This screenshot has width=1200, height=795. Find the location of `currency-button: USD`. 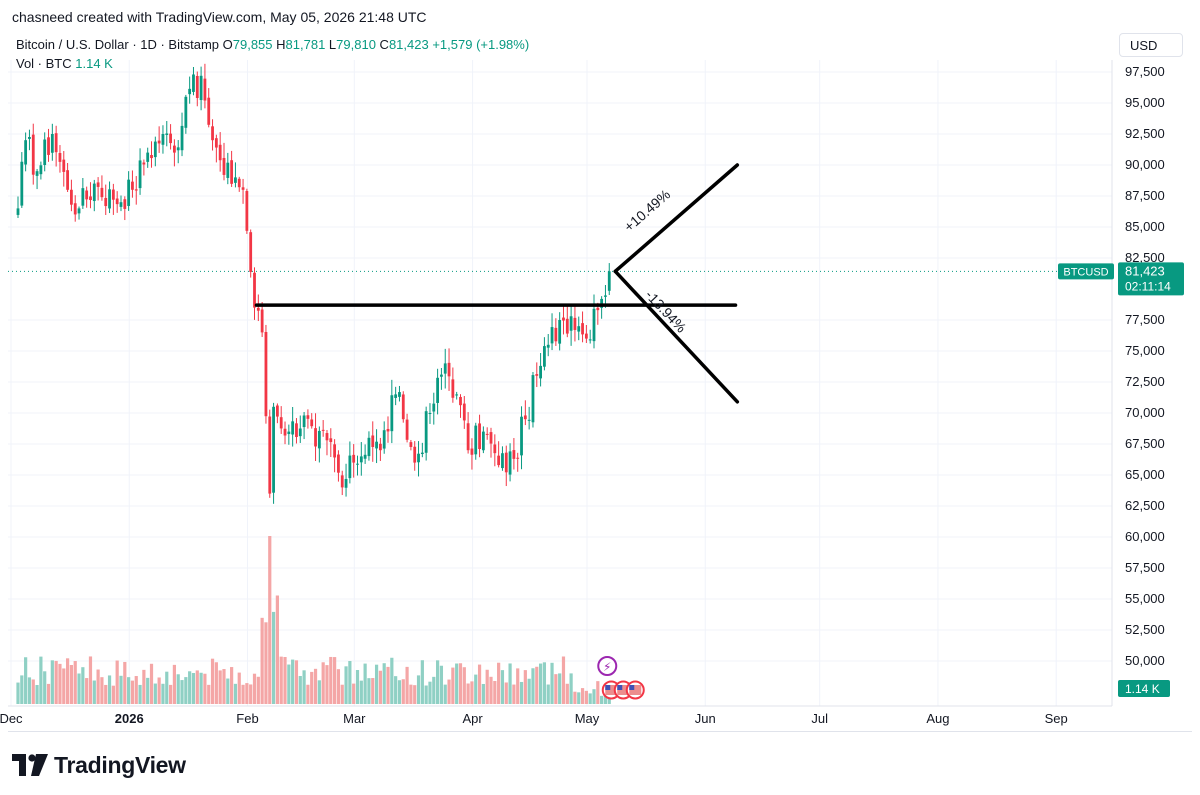

currency-button: USD is located at coordinates (1151, 45).